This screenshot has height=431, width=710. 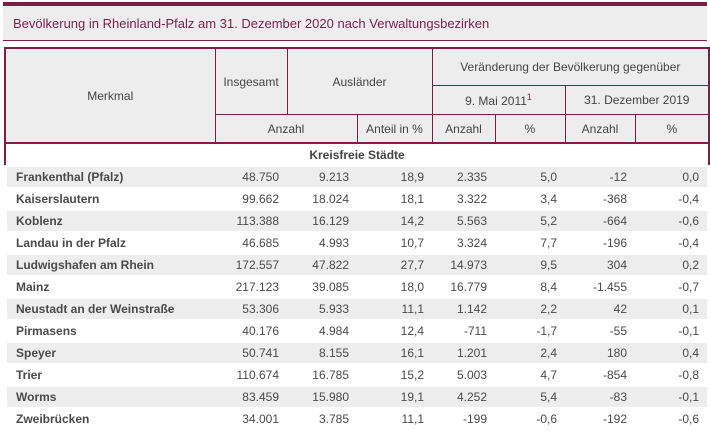 I want to click on row-name-cell: Kaiserslautern, so click(x=109, y=199).